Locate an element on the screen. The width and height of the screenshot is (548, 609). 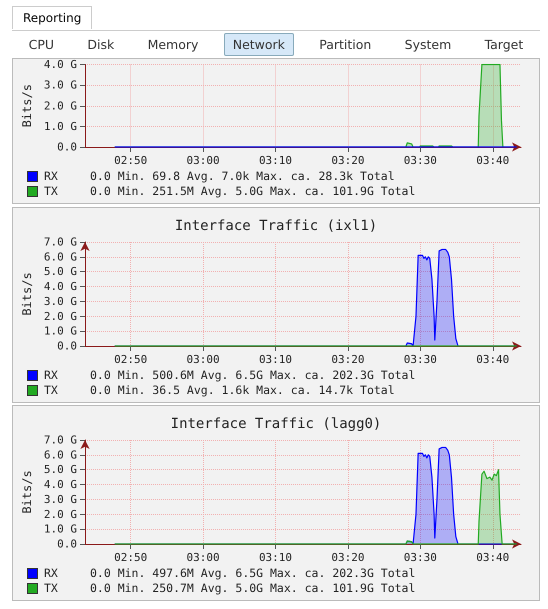
chart-title: Interface Traffic (ixl1) is located at coordinates (276, 226).